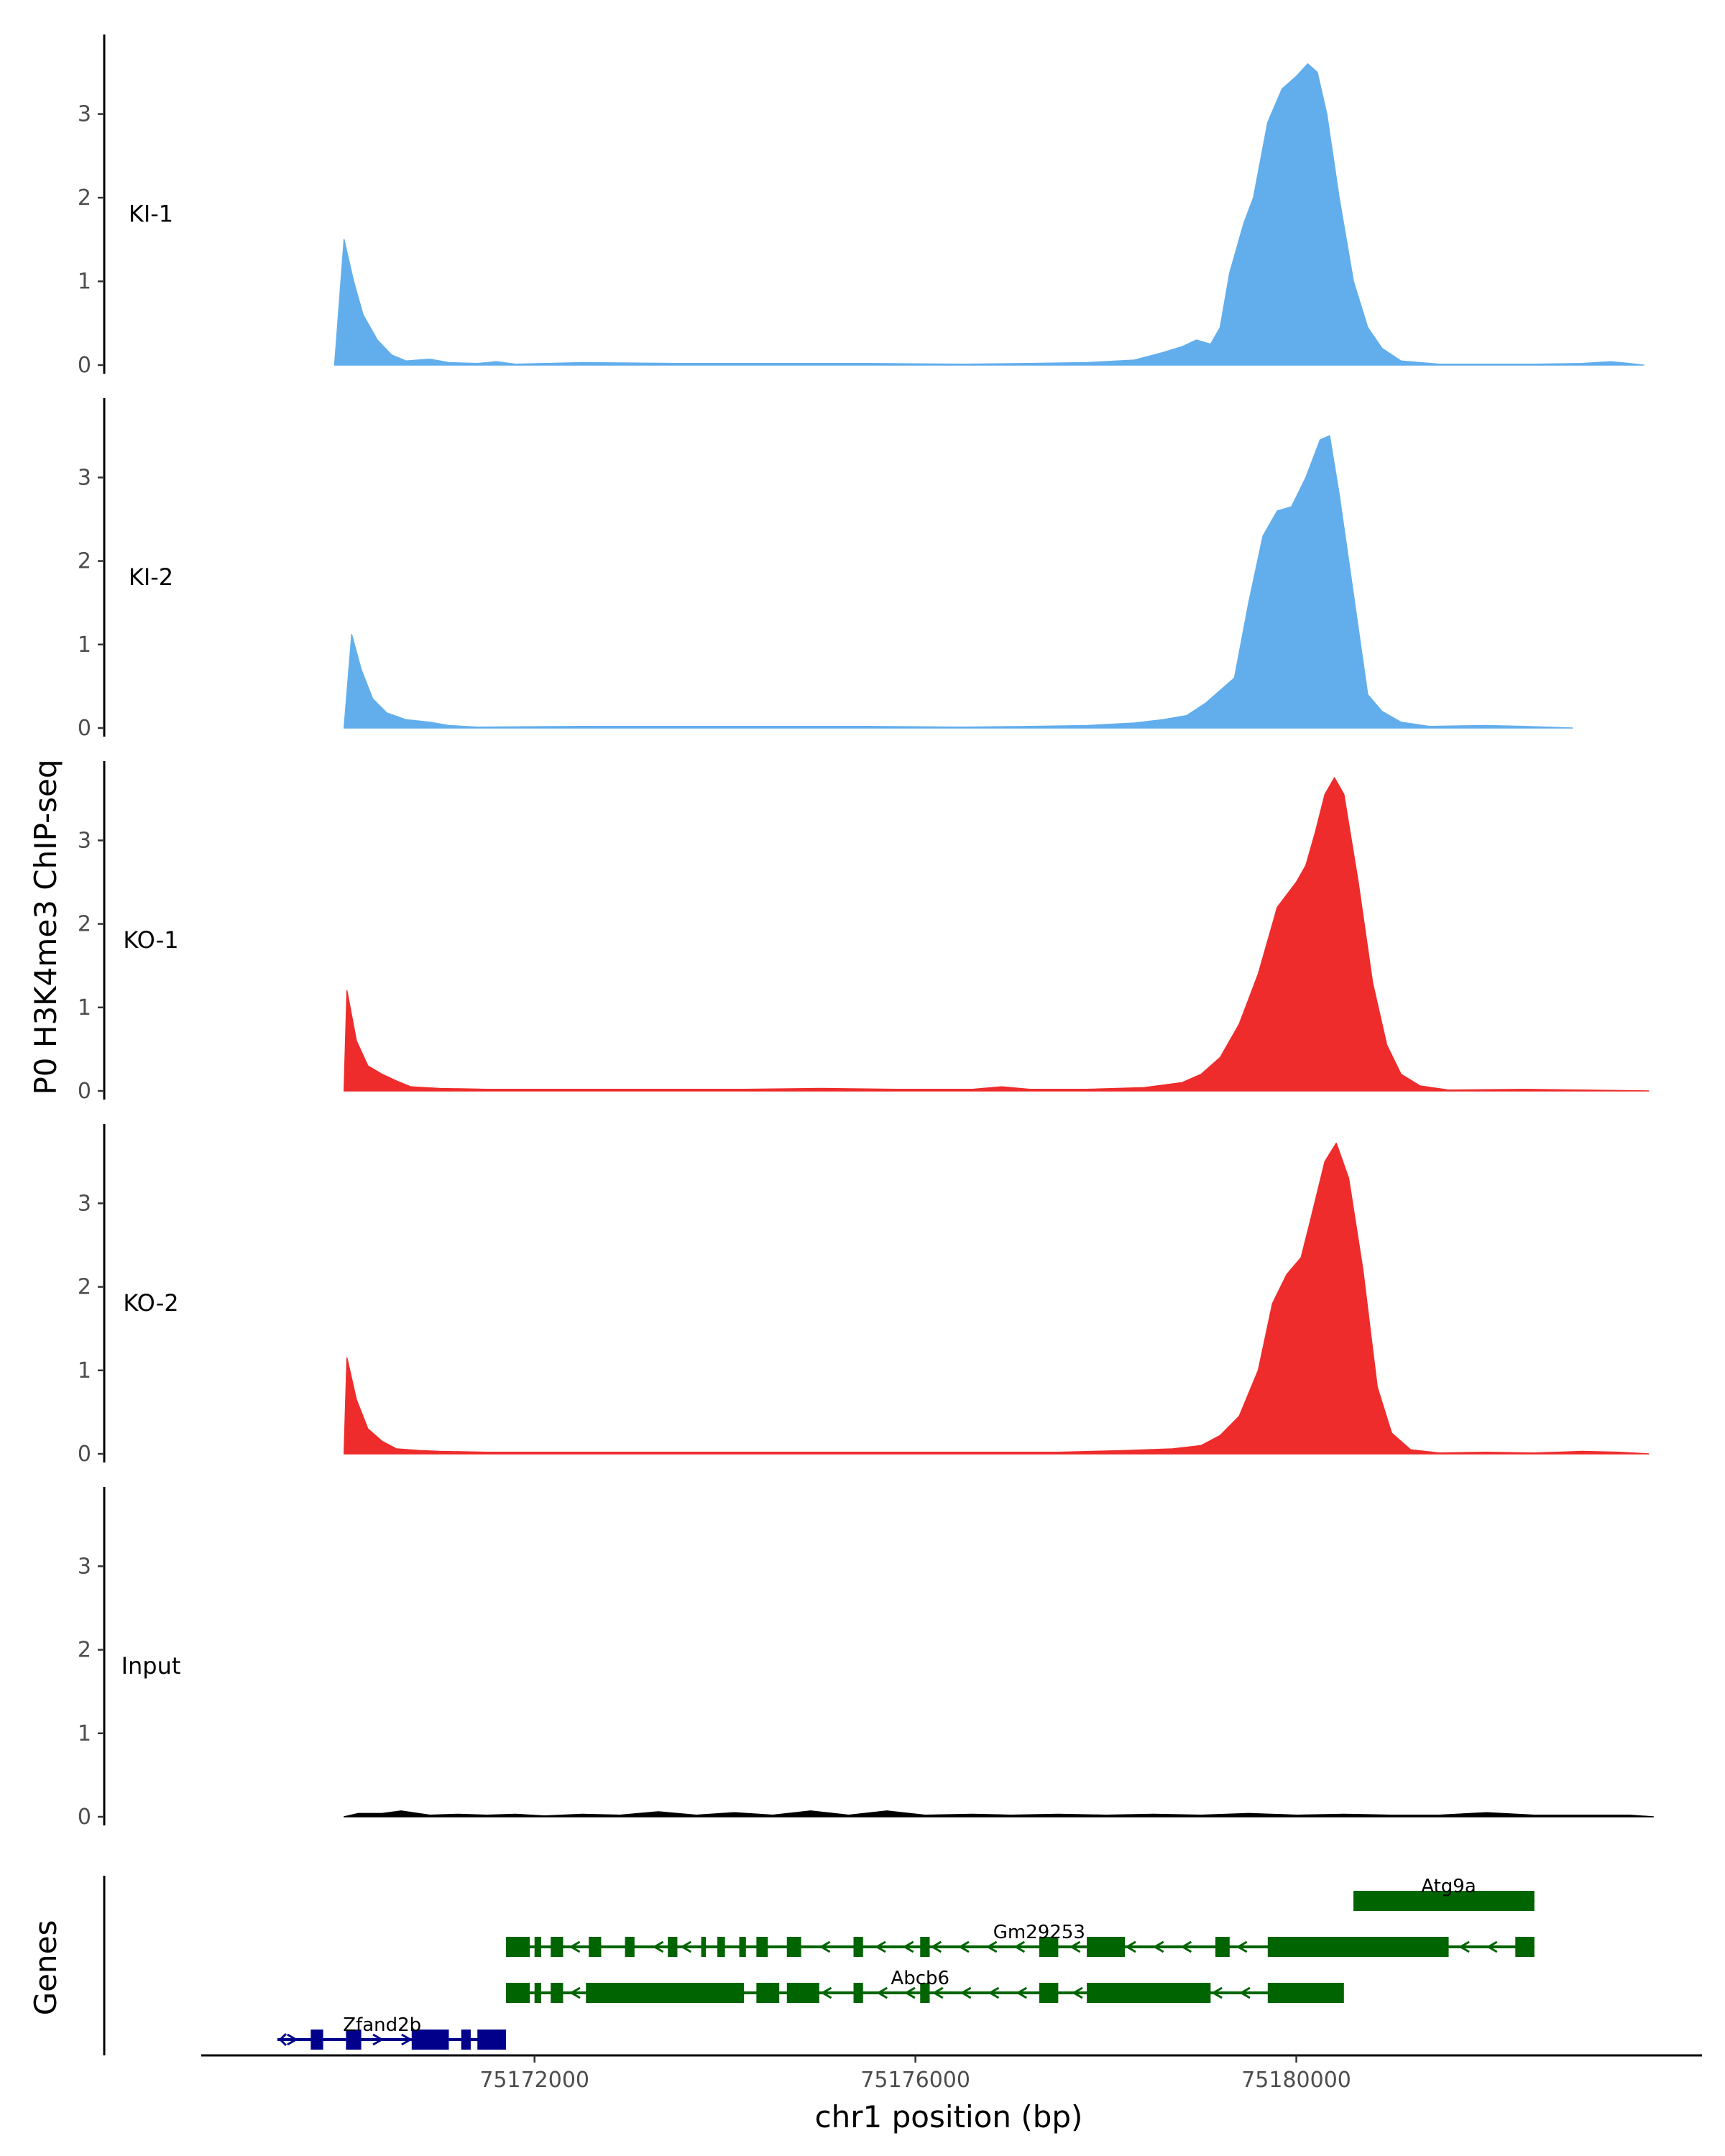 The image size is (1725, 2156). Describe the element at coordinates (382, 2025) in the screenshot. I see `gene-label: Zfand2b` at that location.